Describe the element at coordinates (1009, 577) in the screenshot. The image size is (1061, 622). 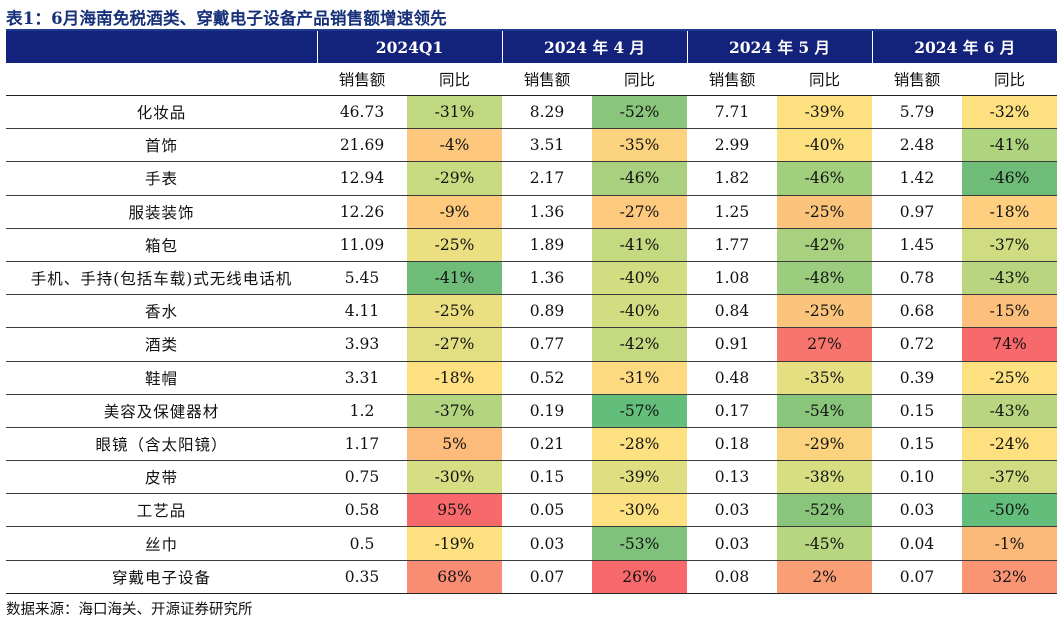
I see `yoy-cell: 32%` at that location.